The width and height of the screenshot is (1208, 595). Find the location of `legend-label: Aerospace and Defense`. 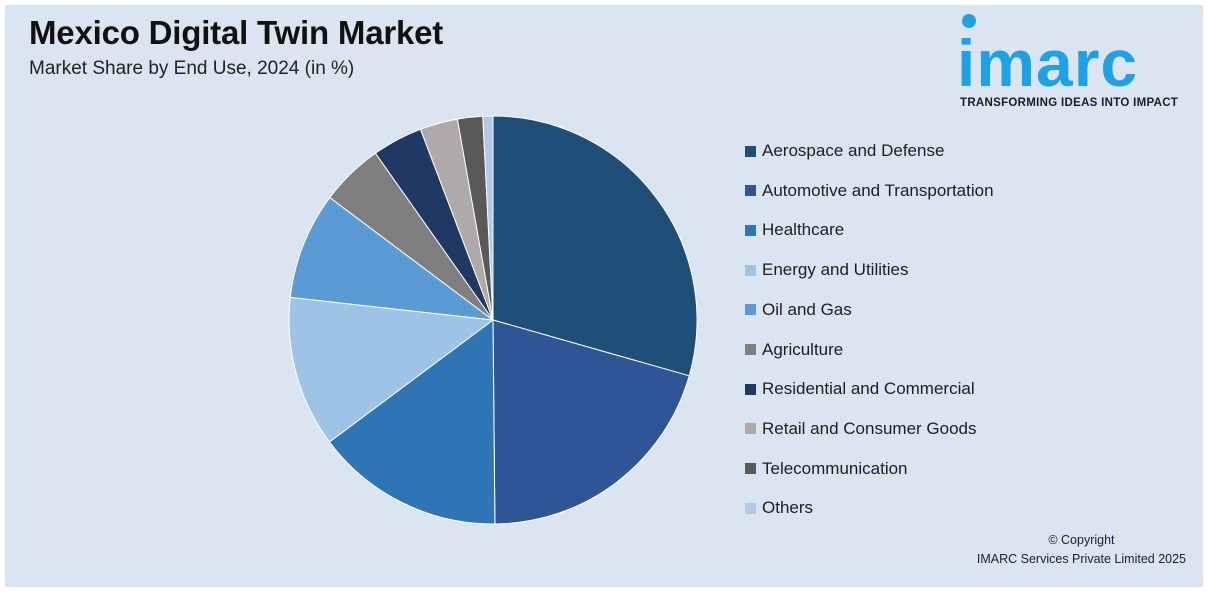

legend-label: Aerospace and Defense is located at coordinates (853, 150).